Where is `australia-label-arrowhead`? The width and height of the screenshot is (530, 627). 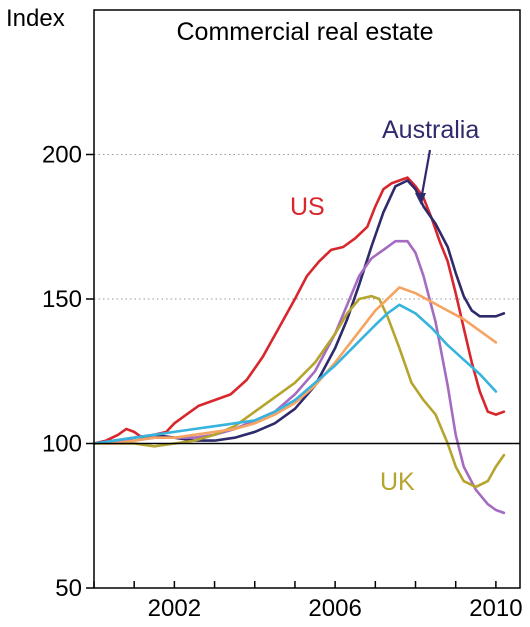 australia-label-arrowhead is located at coordinates (420, 199).